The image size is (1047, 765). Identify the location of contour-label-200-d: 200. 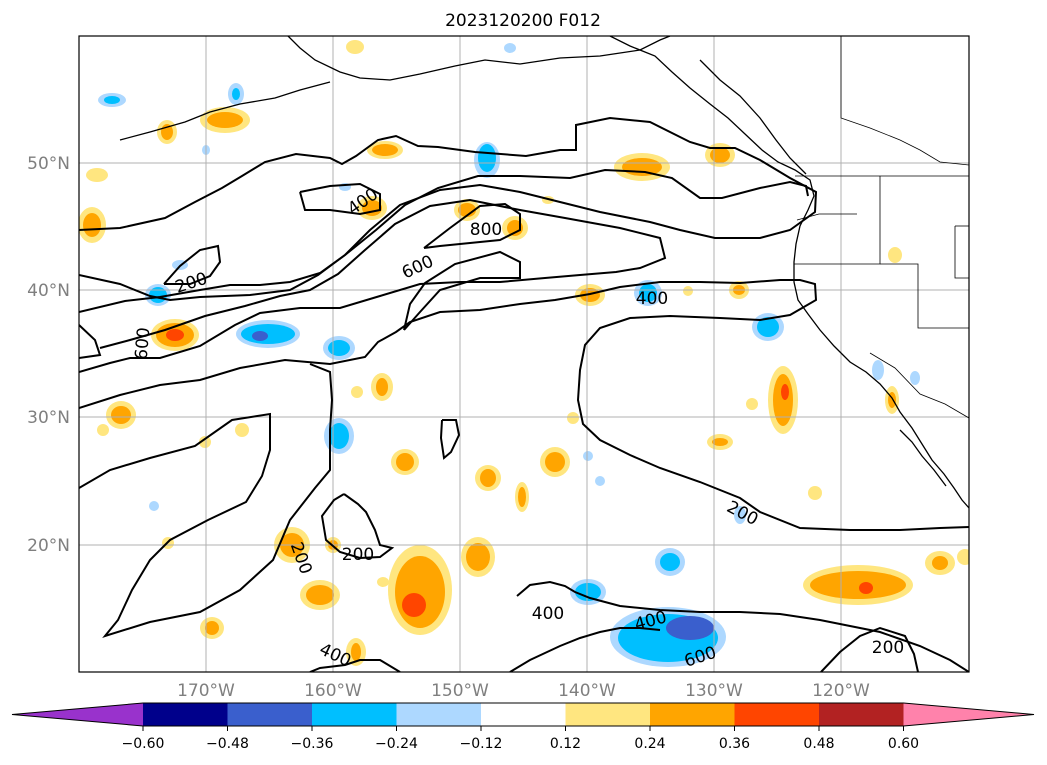
(358, 555).